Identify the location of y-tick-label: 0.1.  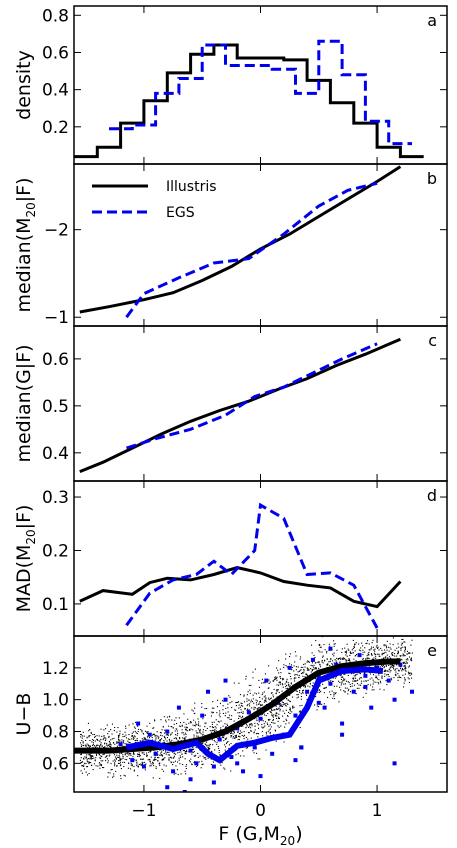
(55, 605).